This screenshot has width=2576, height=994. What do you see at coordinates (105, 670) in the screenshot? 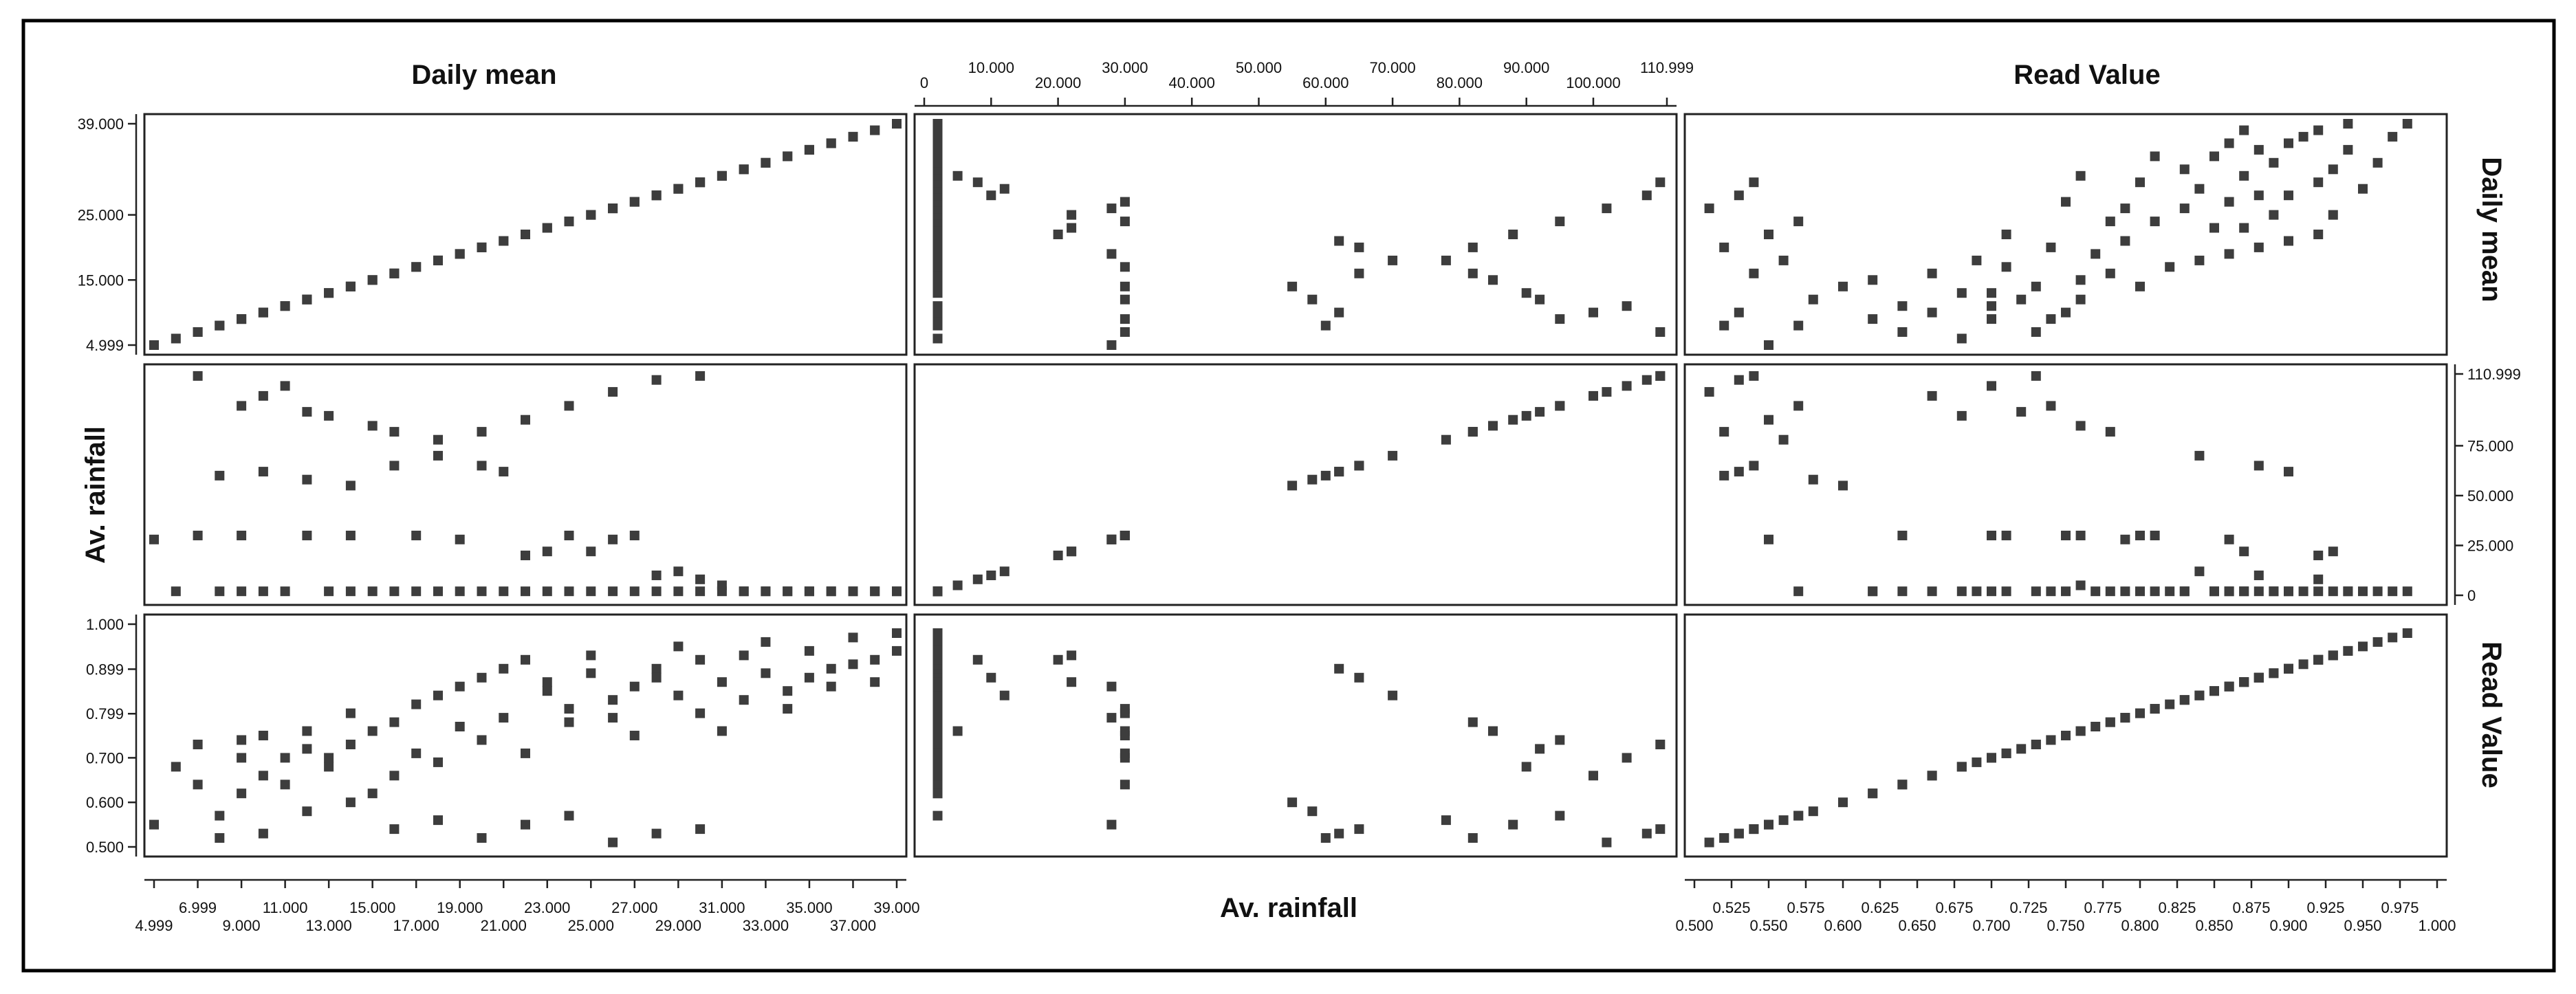
I see `tick-label-rv-left: 0.899` at bounding box center [105, 670].